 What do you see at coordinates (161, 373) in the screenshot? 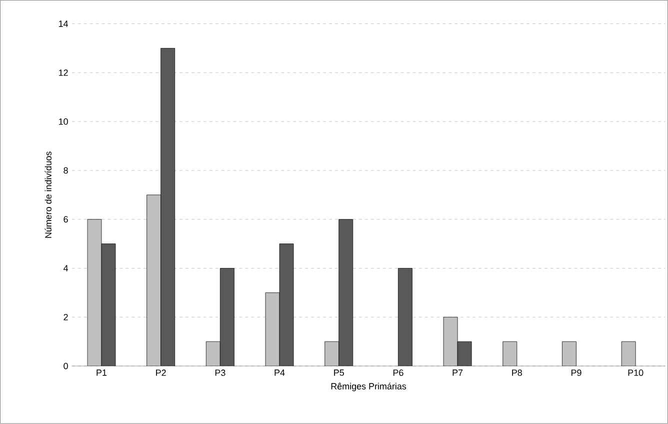
I see `x-tick-label: P2` at bounding box center [161, 373].